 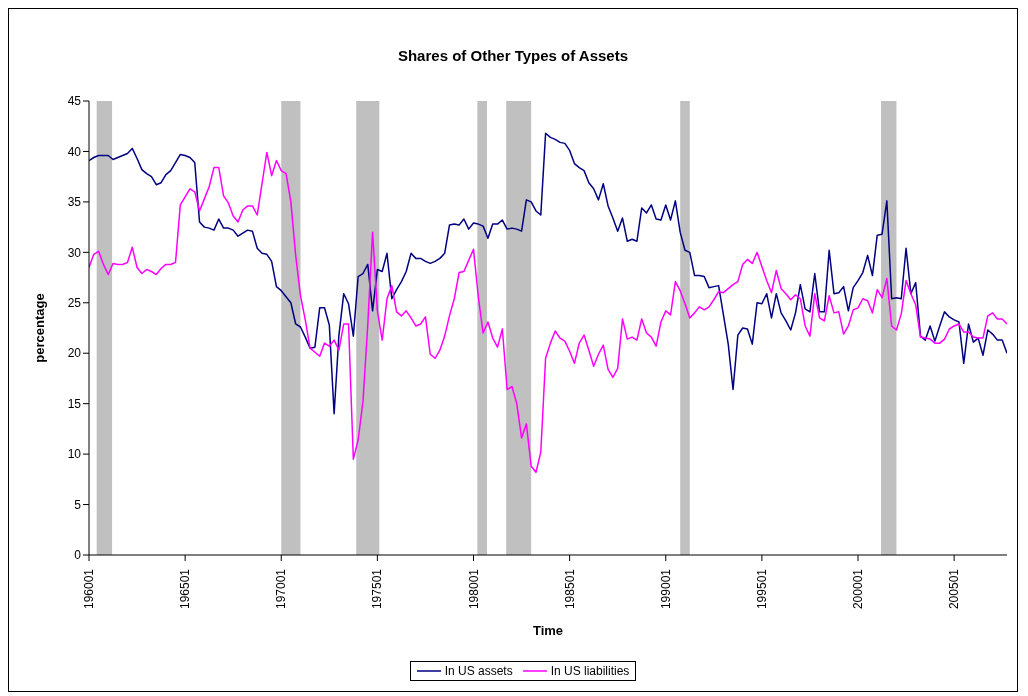 What do you see at coordinates (74, 403) in the screenshot?
I see `y-tick-label: 15` at bounding box center [74, 403].